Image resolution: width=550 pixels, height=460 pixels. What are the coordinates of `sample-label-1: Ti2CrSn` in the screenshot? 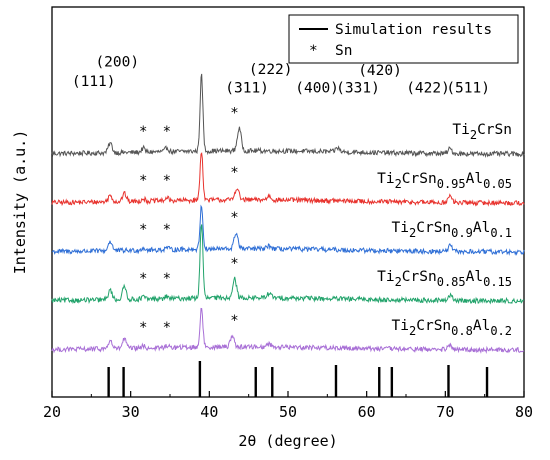 It's located at (482, 132).